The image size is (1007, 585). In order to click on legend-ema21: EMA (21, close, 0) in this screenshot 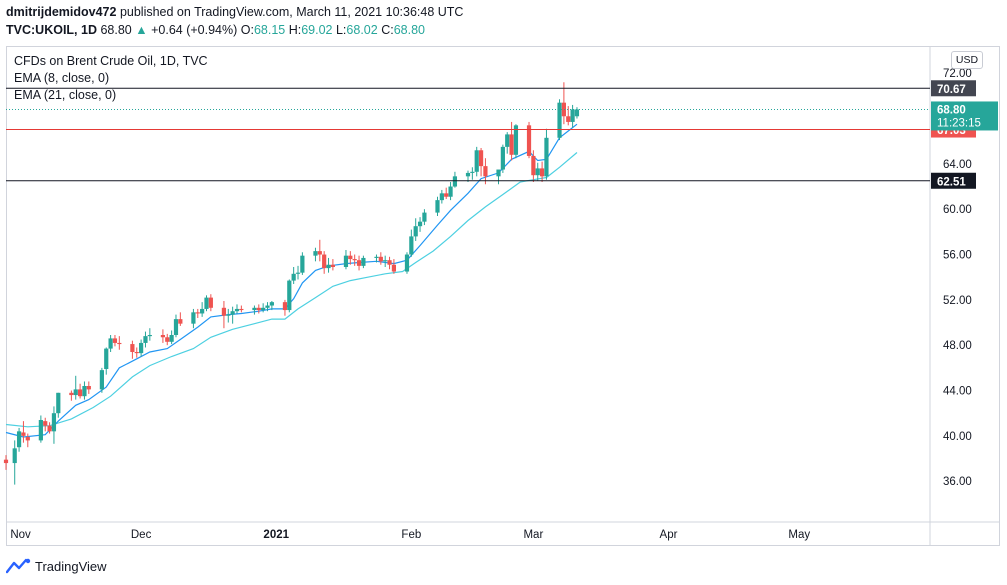, I will do `click(65, 95)`.